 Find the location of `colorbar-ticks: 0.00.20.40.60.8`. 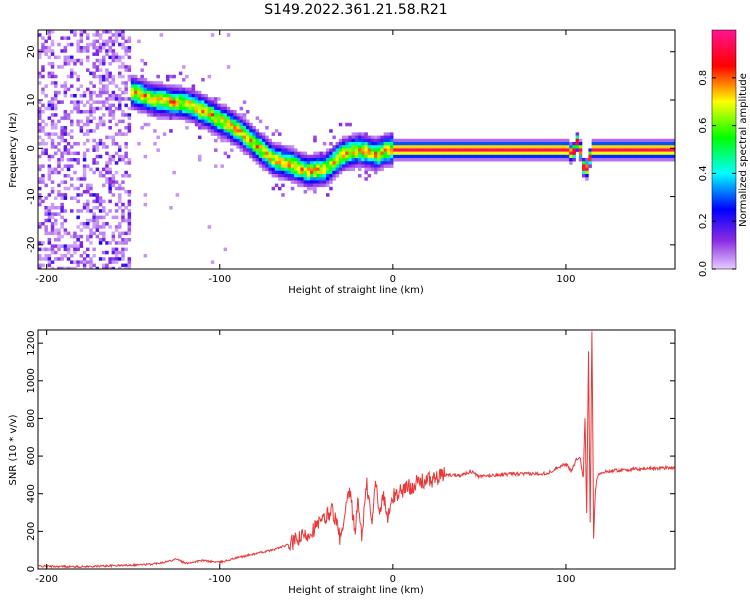

colorbar-ticks: 0.00.20.40.60.8 is located at coordinates (717, 173).